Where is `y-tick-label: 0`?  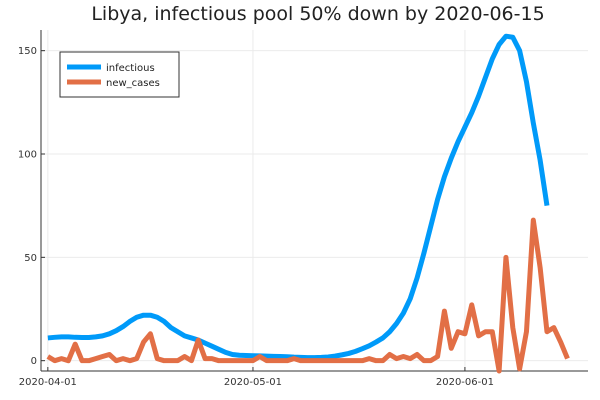
y-tick-label: 0 is located at coordinates (34, 361).